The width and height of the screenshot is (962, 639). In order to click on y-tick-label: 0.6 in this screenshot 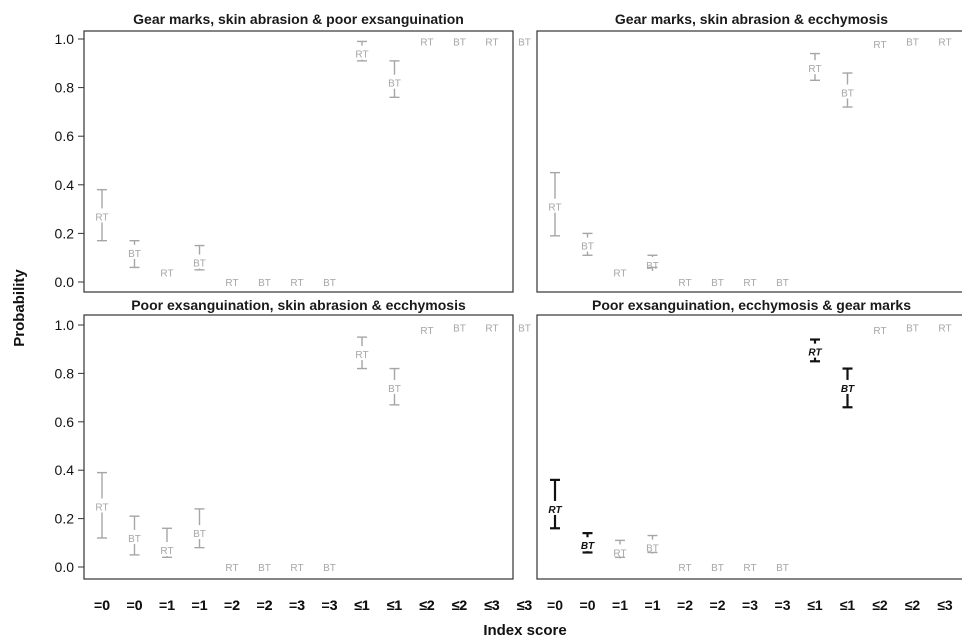, I will do `click(65, 136)`.